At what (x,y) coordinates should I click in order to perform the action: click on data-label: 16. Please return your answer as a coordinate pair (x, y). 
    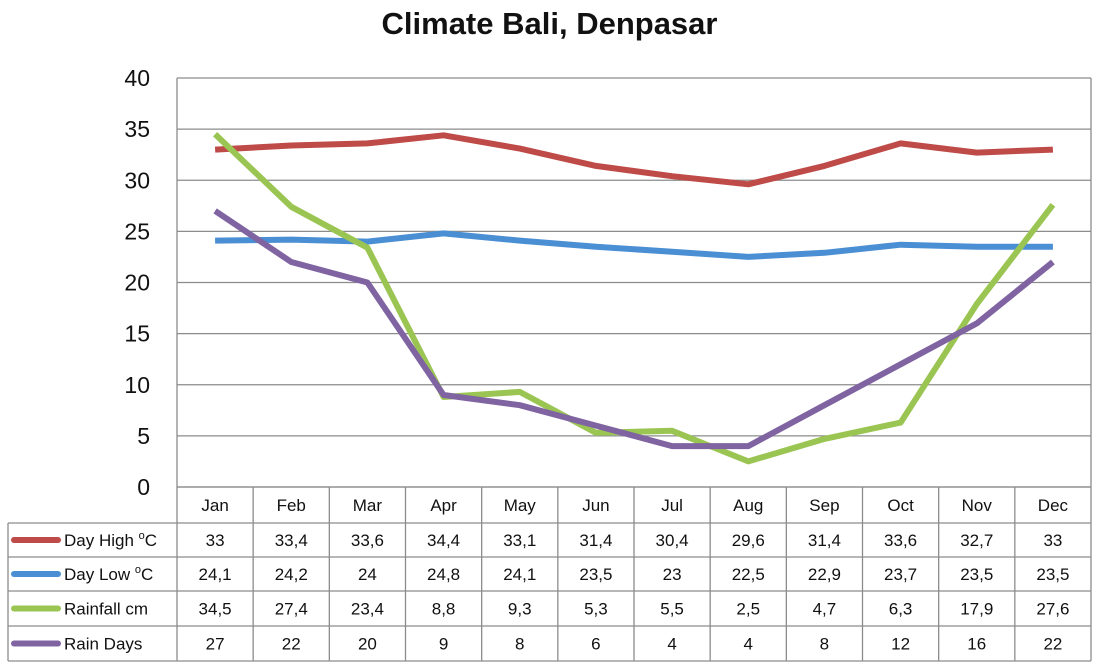
    Looking at the image, I should click on (976, 644).